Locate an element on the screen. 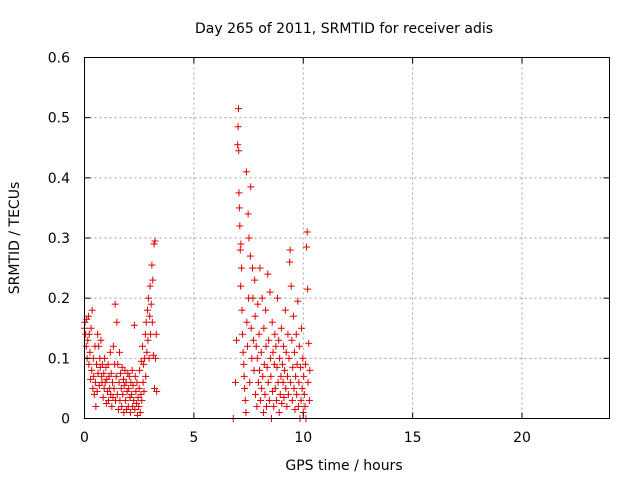 Image resolution: width=640 pixels, height=480 pixels. y-tick-label: 0.1 is located at coordinates (59, 359).